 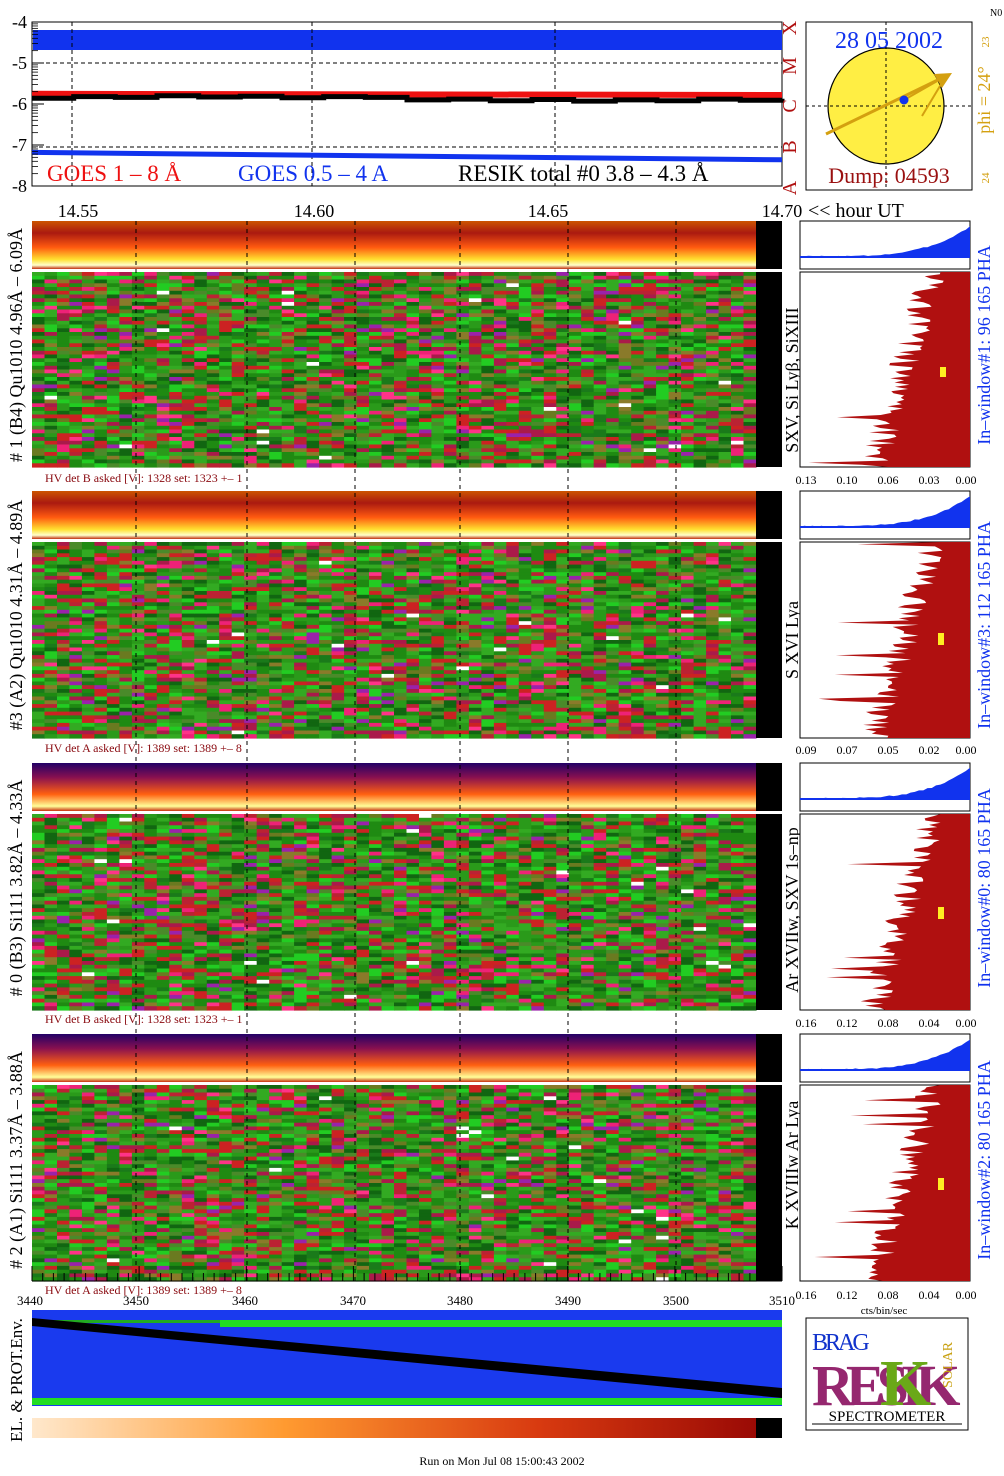 What do you see at coordinates (889, 41) in the screenshot?
I see `sun-date: 28 05 2002` at bounding box center [889, 41].